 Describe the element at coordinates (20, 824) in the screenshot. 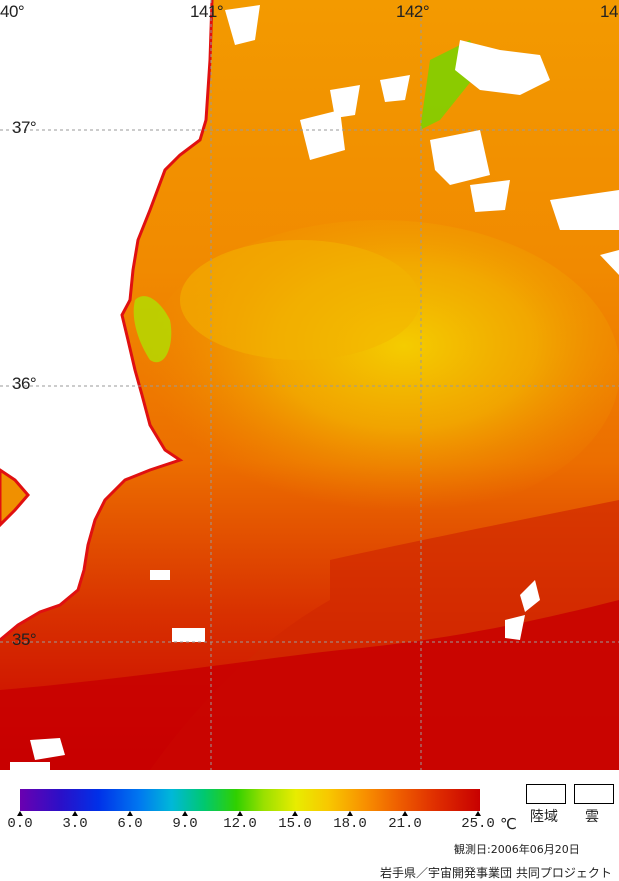

I see `scale-label: 0.0` at that location.